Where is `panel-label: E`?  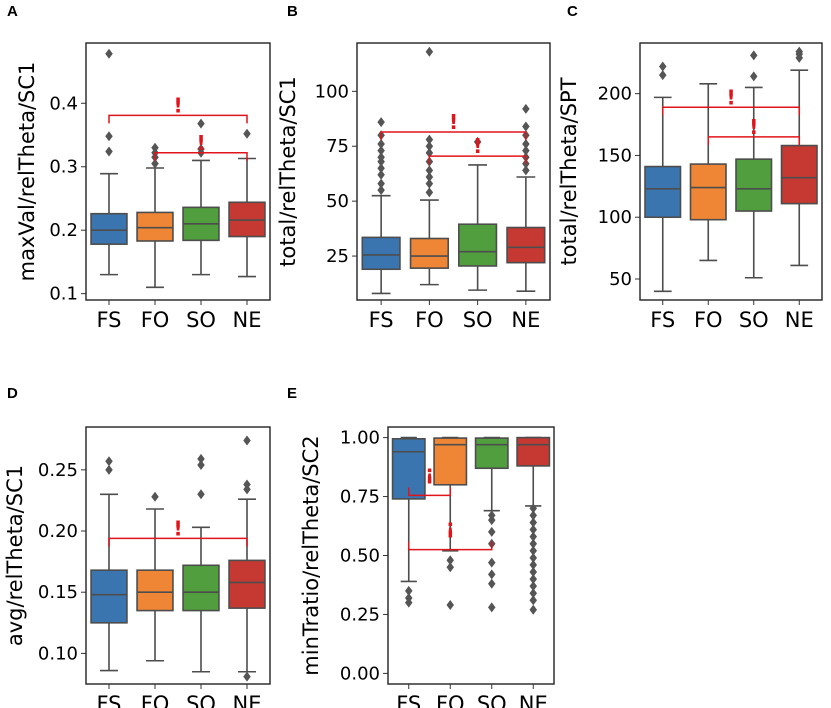
panel-label: E is located at coordinates (292, 393).